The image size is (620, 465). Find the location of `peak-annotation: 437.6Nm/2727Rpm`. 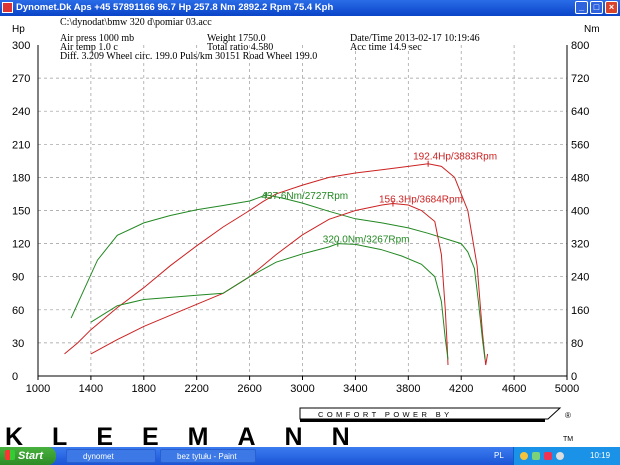

peak-annotation: 437.6Nm/2727Rpm is located at coordinates (304, 196).